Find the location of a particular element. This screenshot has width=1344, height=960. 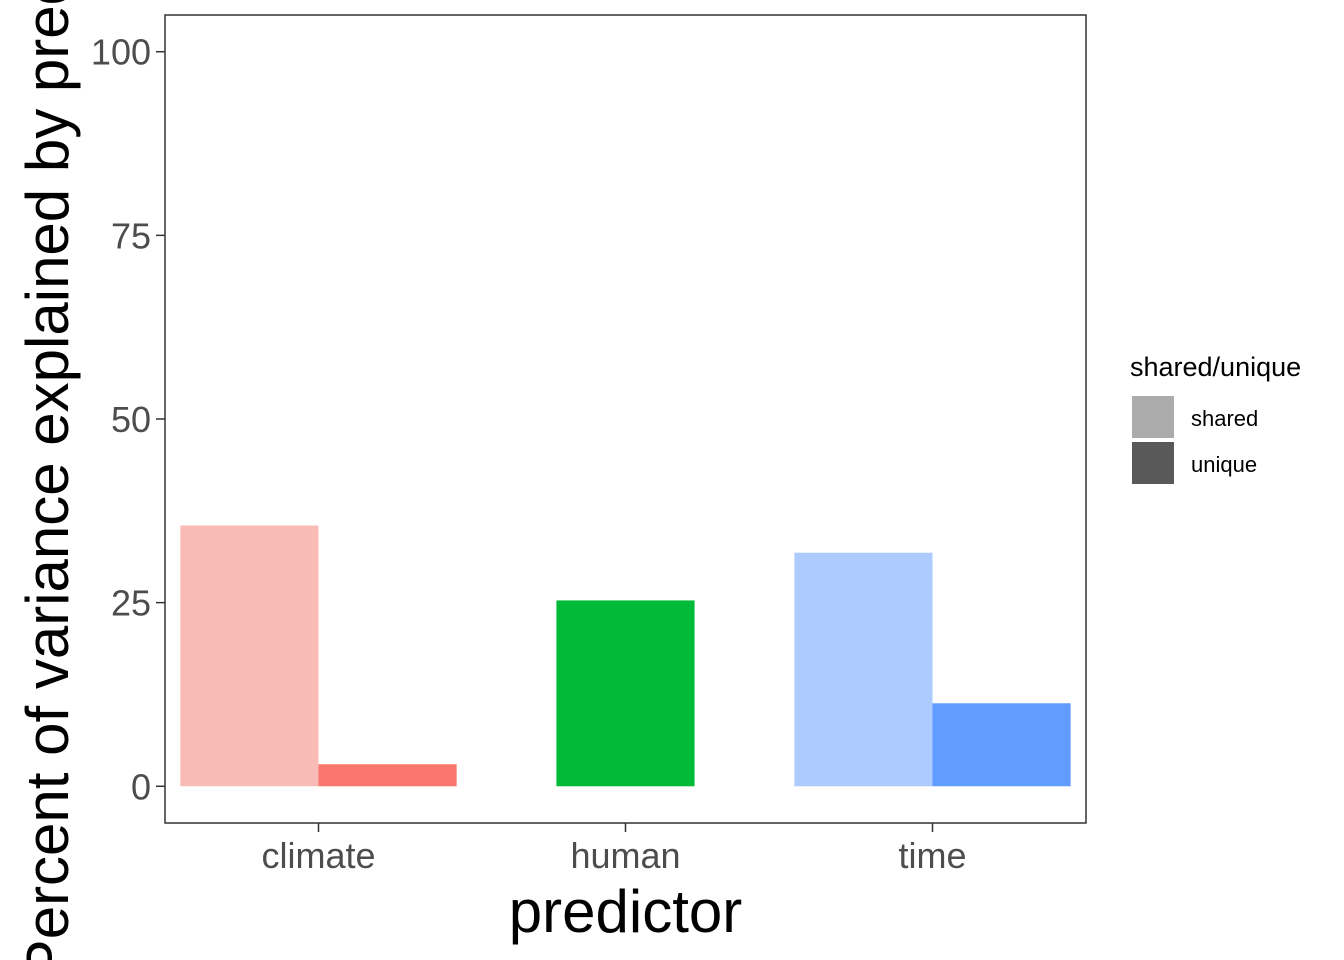

y-tick-label-25: 25 is located at coordinates (131, 603).